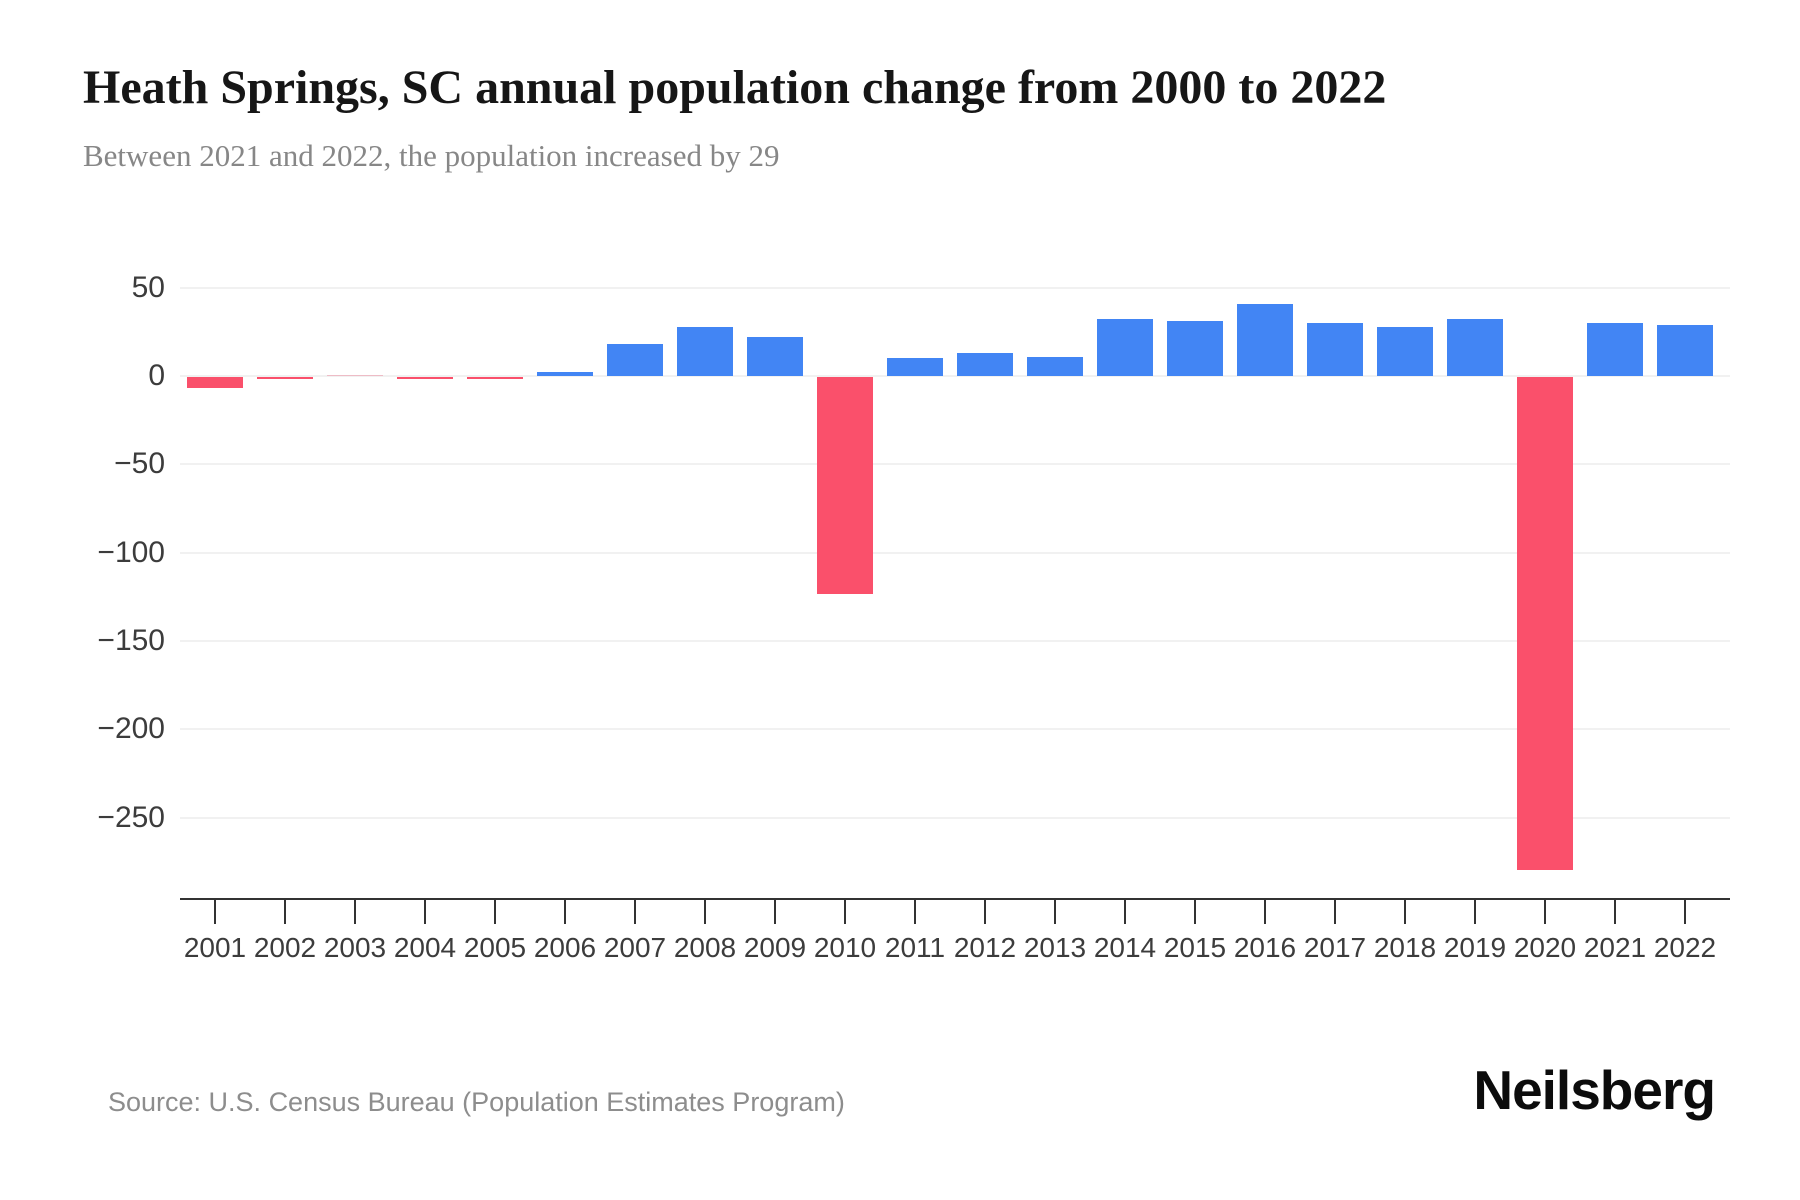  What do you see at coordinates (355, 947) in the screenshot?
I see `x-tick-label-2003: 2003` at bounding box center [355, 947].